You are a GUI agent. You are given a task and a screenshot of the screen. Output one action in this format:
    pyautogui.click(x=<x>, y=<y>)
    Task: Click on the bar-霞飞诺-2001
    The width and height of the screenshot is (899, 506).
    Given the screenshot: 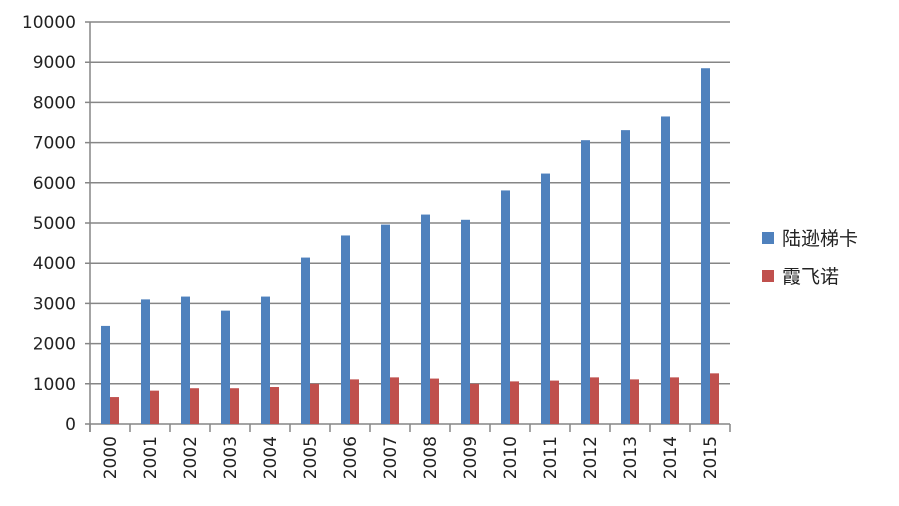 What is the action you would take?
    pyautogui.click(x=154, y=407)
    